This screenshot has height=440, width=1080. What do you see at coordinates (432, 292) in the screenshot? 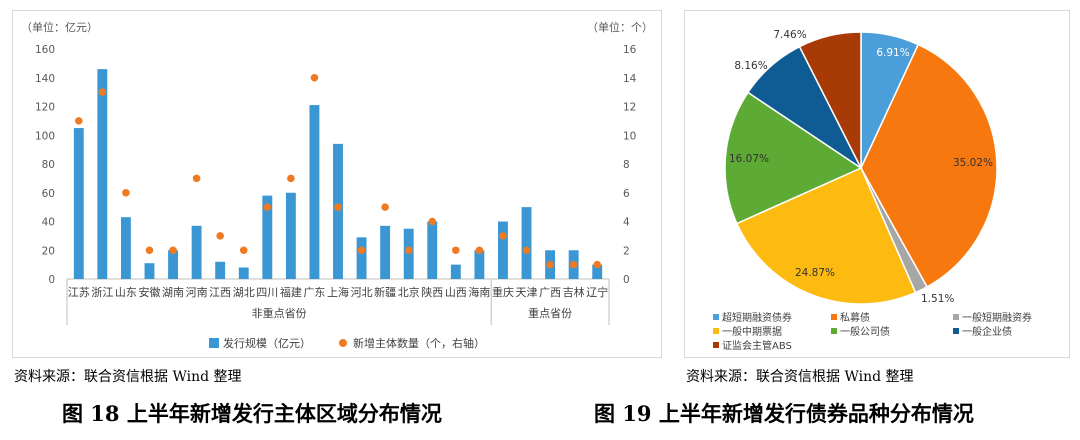
I see `category-label: 陕西` at bounding box center [432, 292].